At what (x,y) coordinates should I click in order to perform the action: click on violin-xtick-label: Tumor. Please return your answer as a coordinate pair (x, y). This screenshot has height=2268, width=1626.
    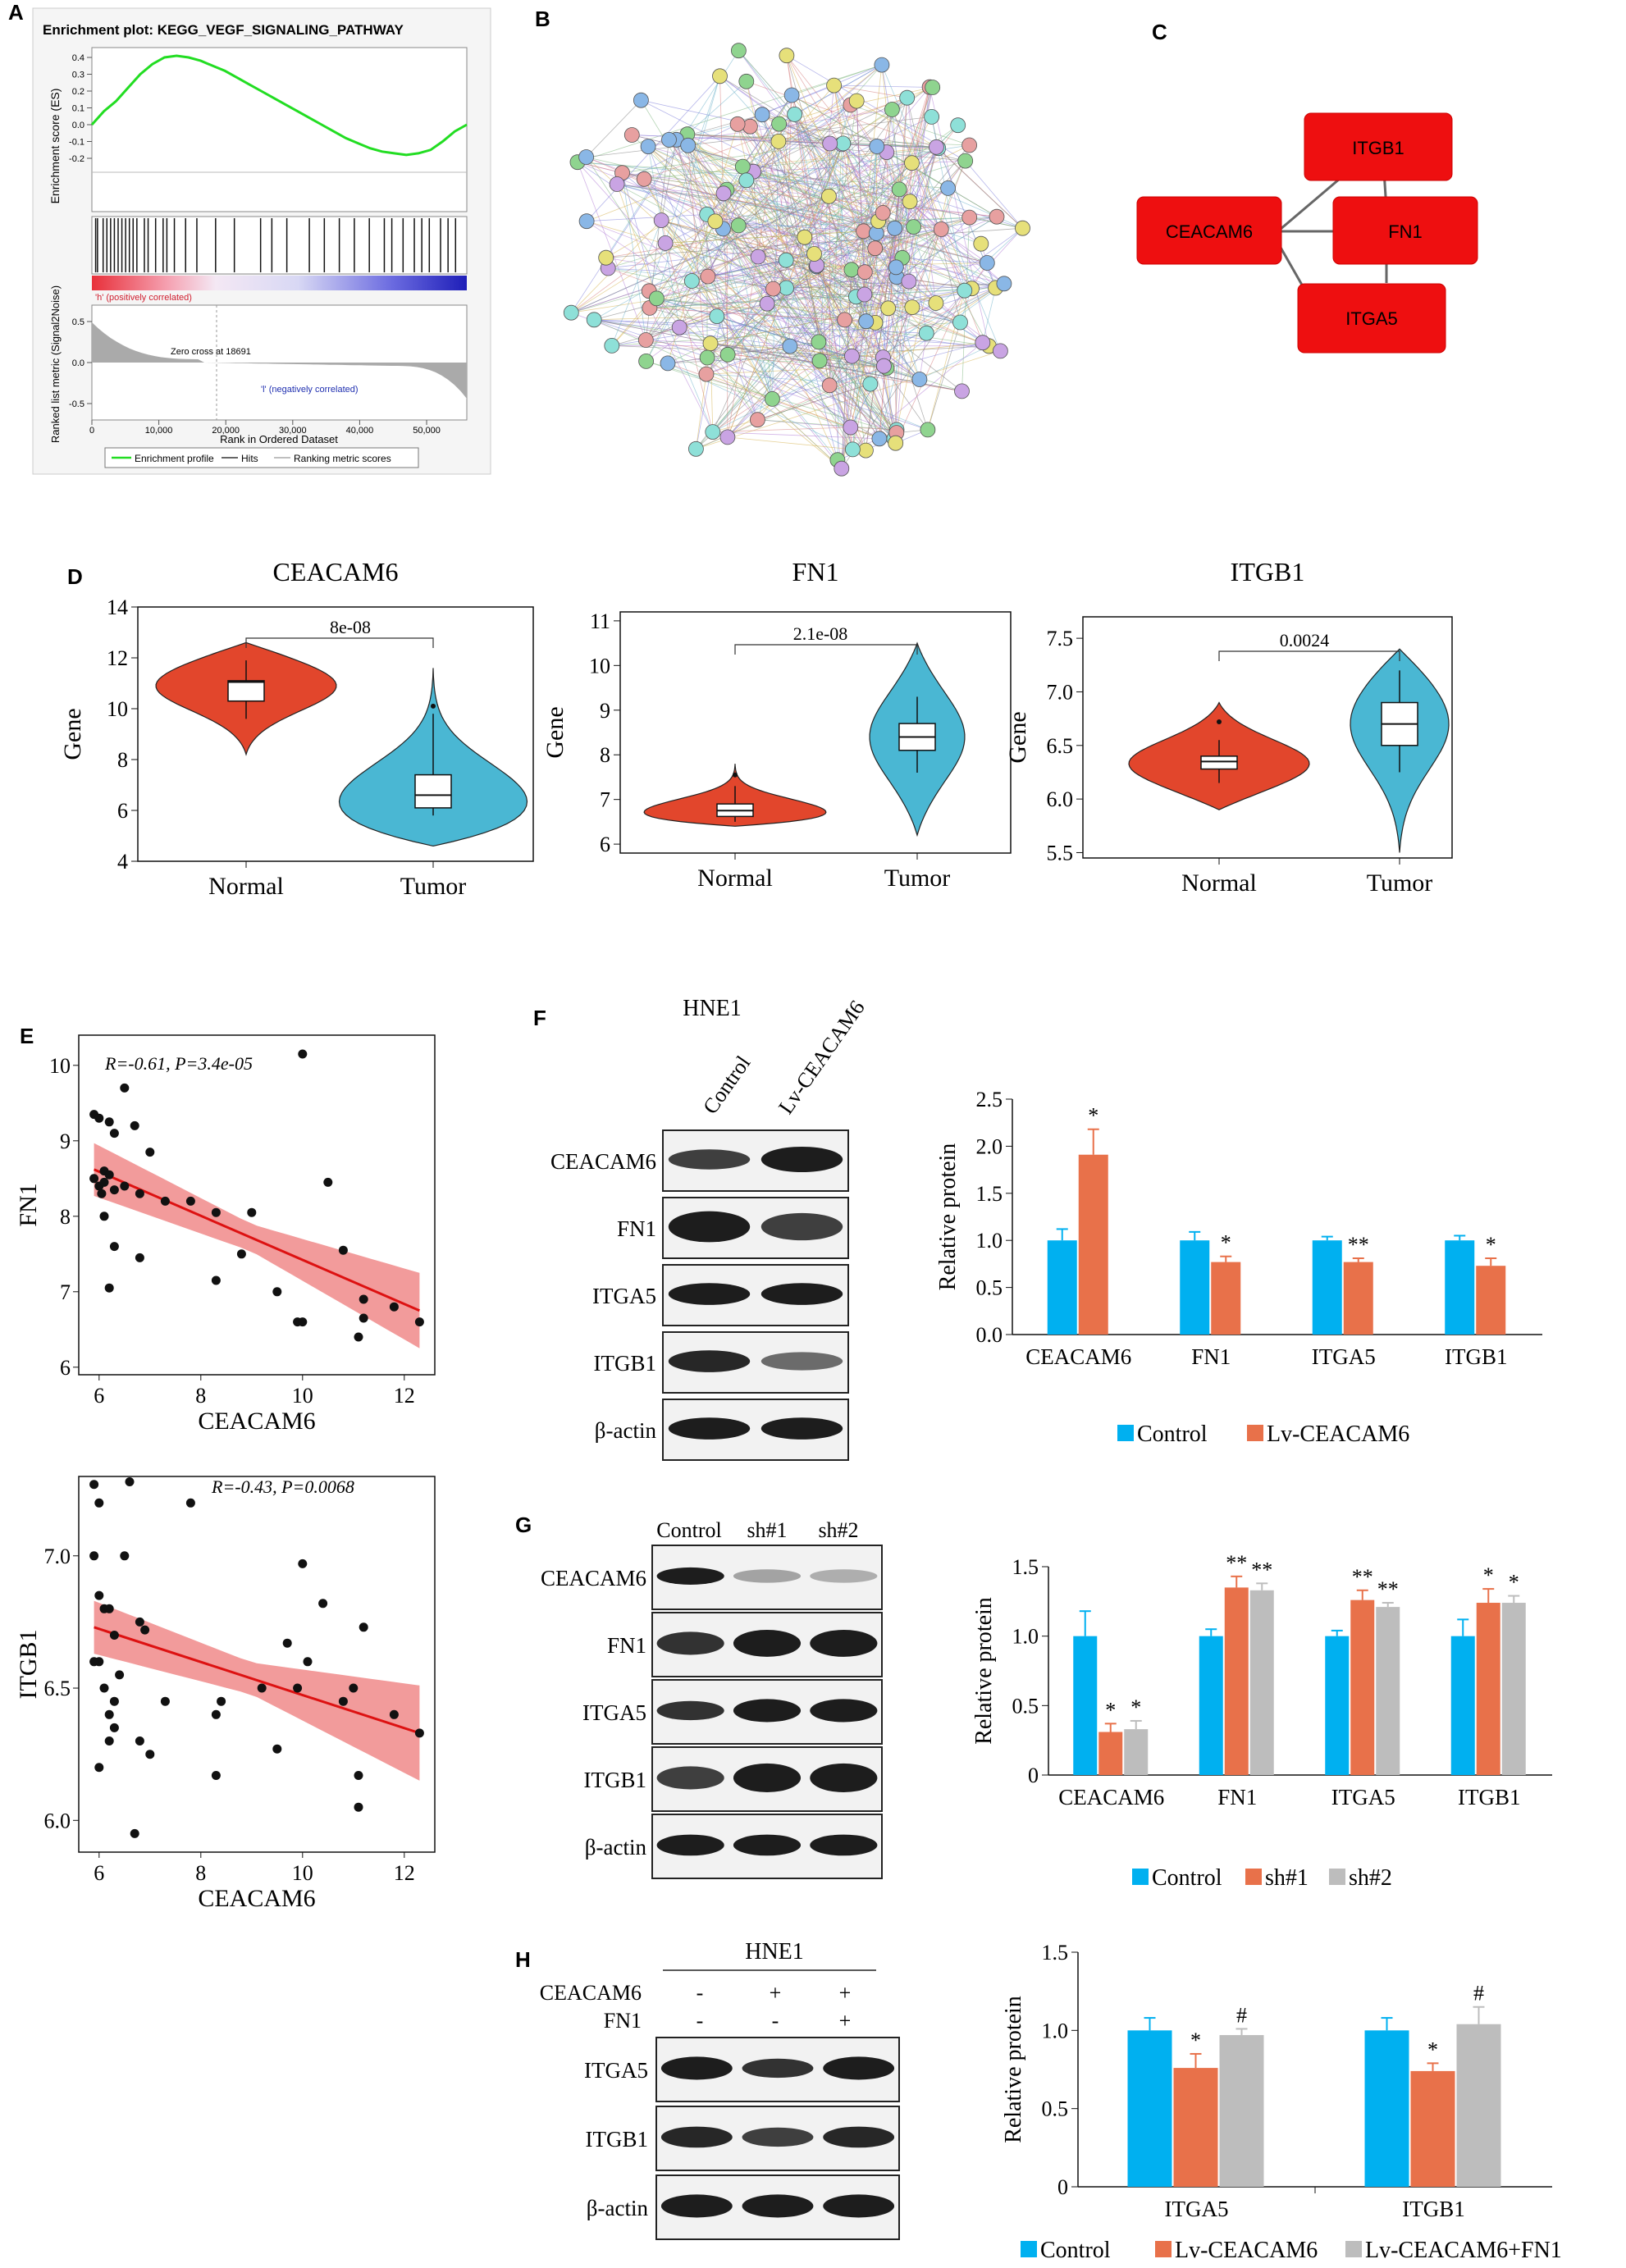
    Looking at the image, I should click on (433, 887).